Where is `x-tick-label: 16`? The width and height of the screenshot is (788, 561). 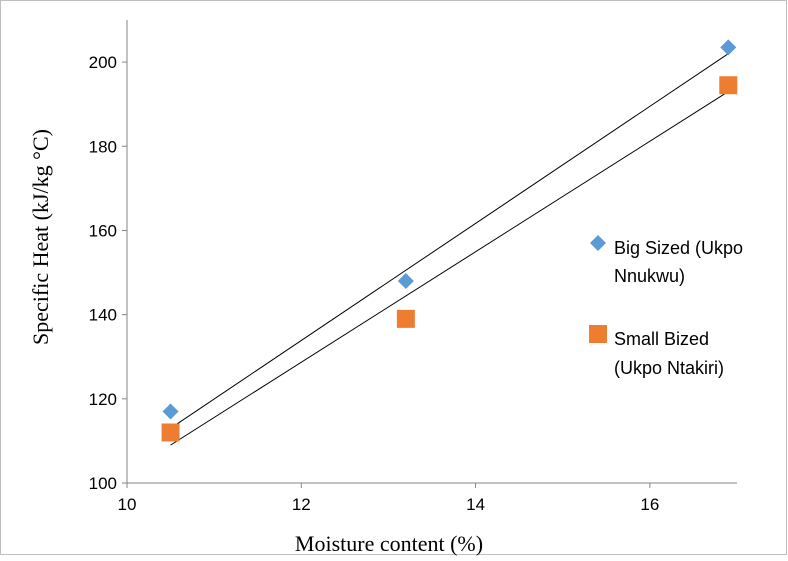 x-tick-label: 16 is located at coordinates (649, 504).